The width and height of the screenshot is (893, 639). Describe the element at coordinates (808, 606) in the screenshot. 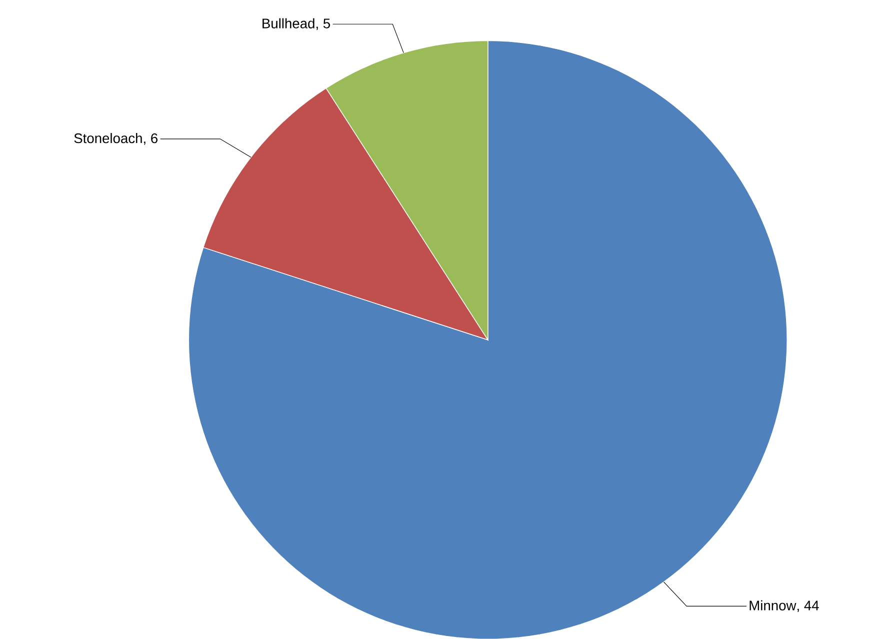

I see `data-label: , 44` at that location.